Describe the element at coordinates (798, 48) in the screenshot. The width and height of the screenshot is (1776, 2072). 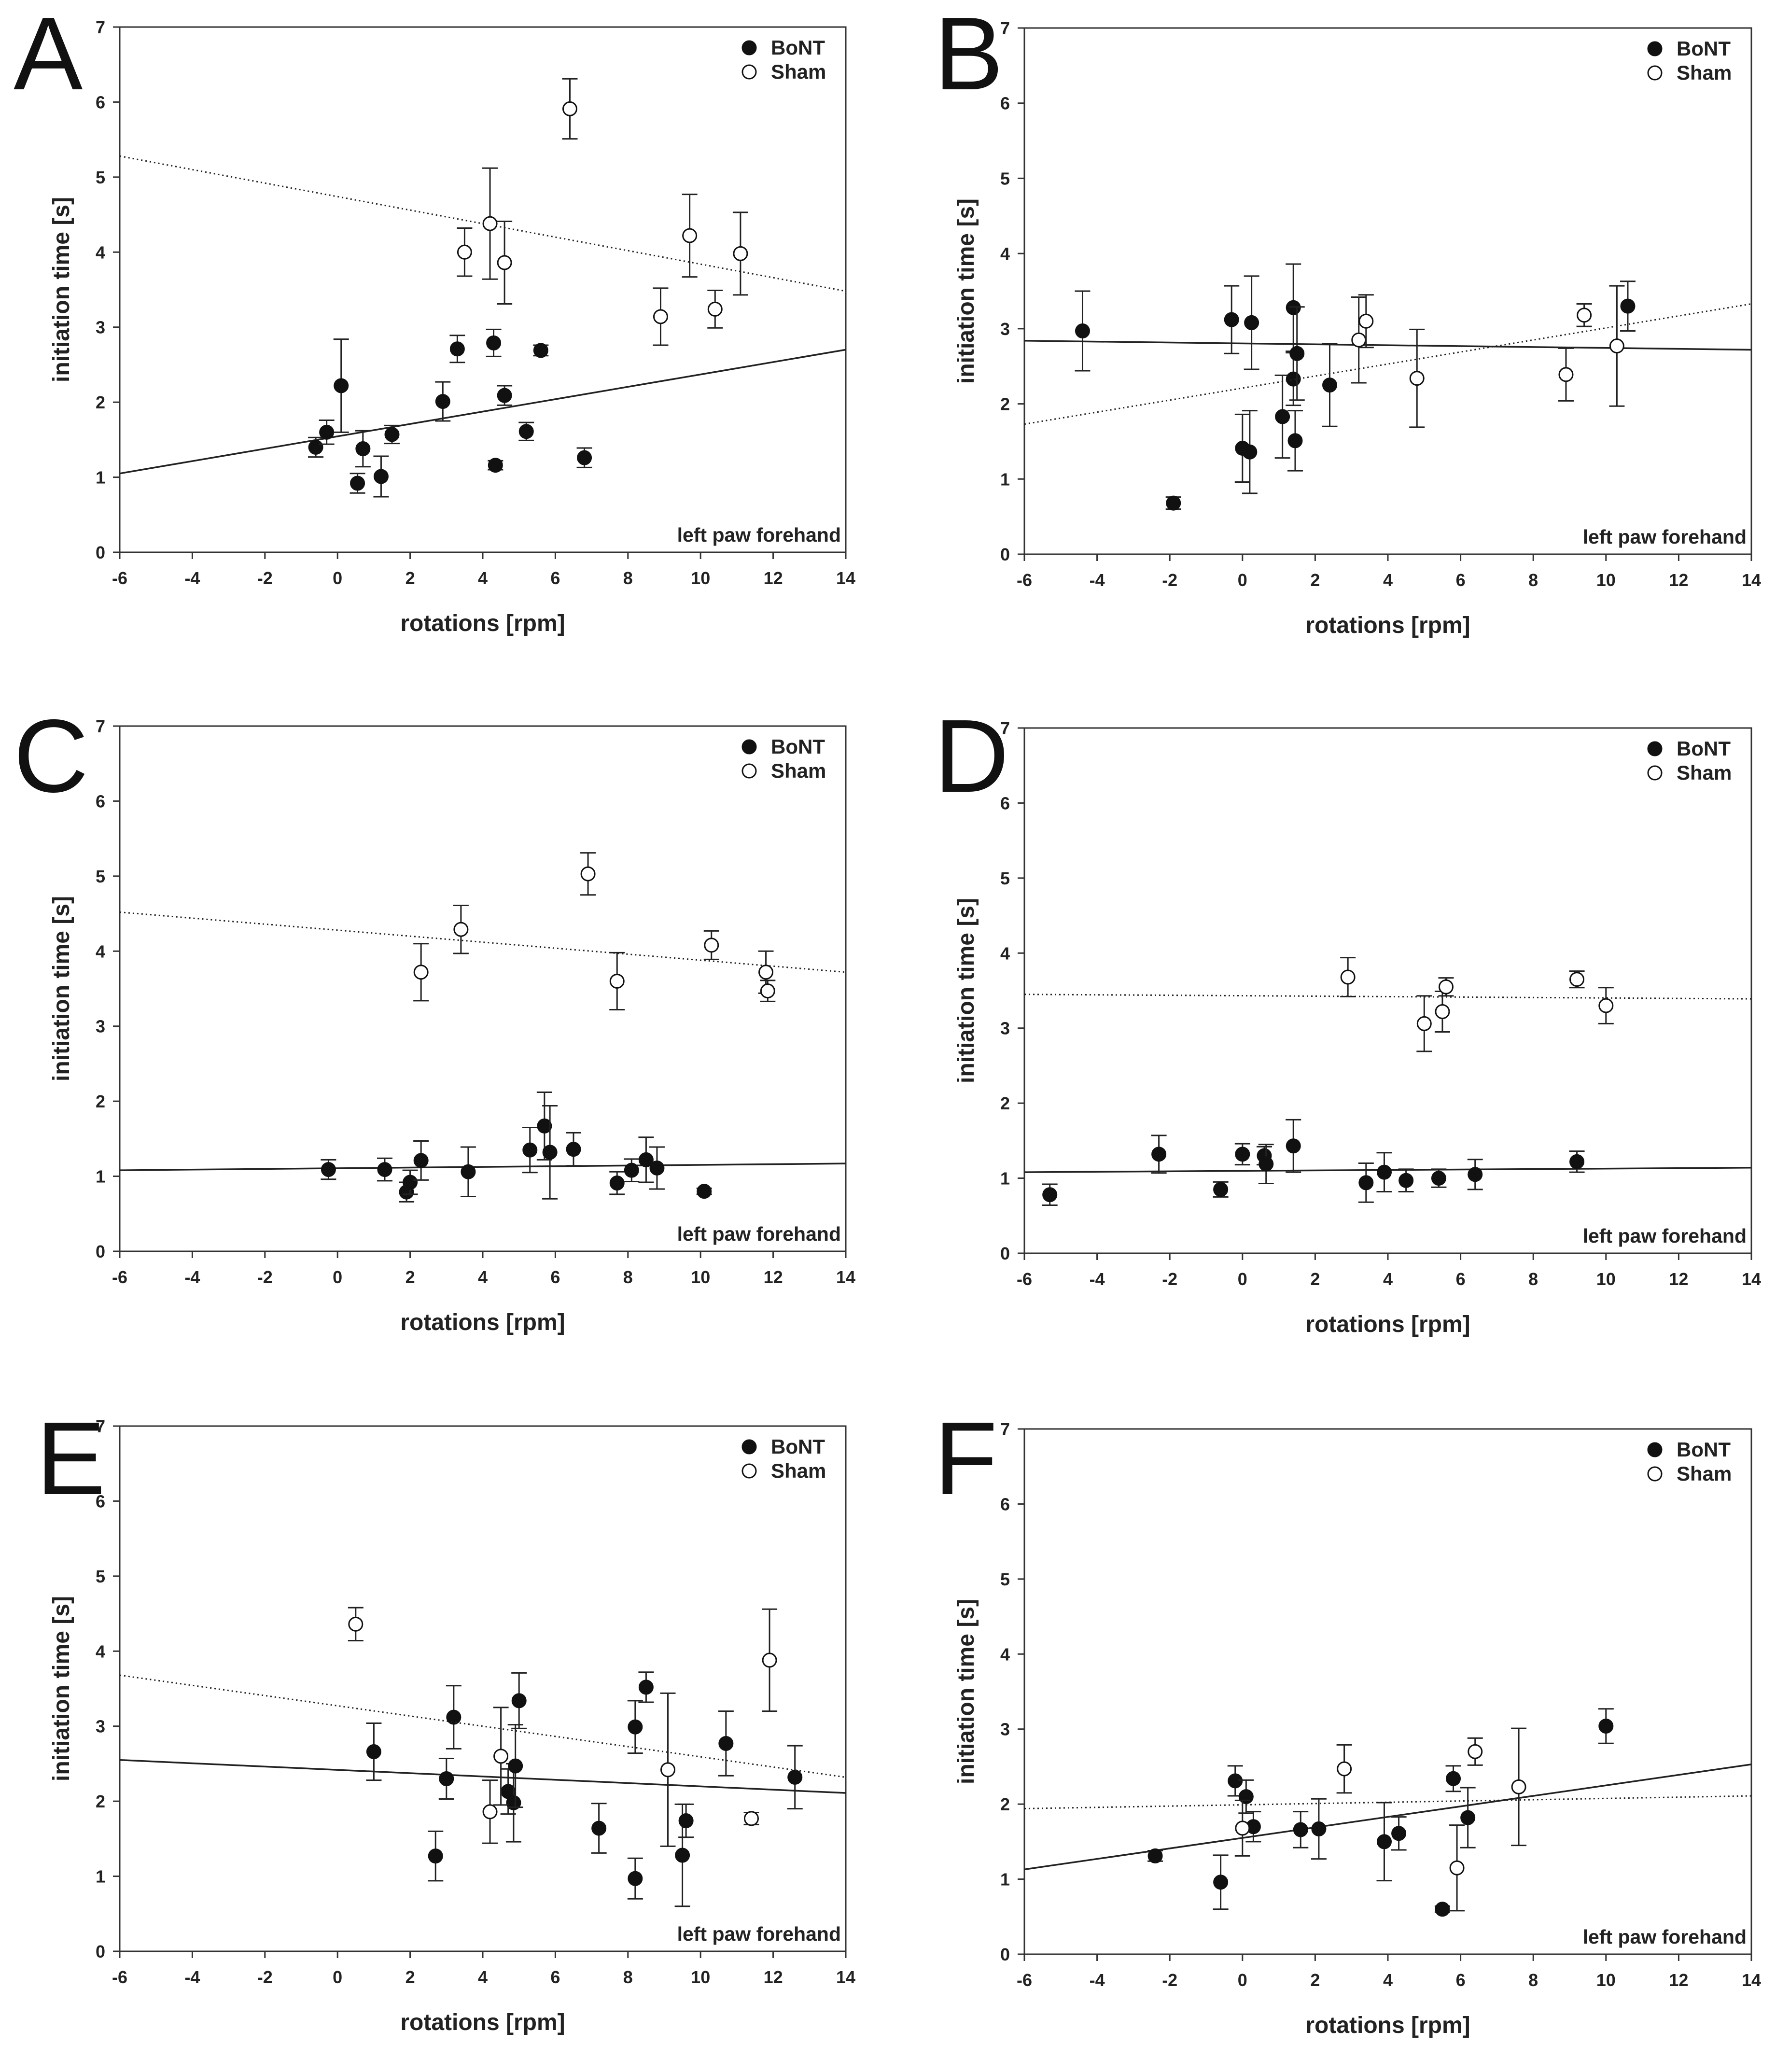
I see `legend-label: BoNT` at that location.